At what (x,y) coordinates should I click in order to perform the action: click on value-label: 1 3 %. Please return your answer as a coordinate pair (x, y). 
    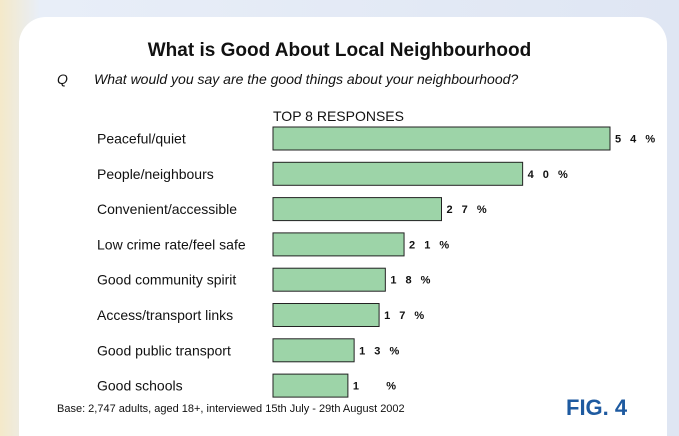
    Looking at the image, I should click on (380, 351).